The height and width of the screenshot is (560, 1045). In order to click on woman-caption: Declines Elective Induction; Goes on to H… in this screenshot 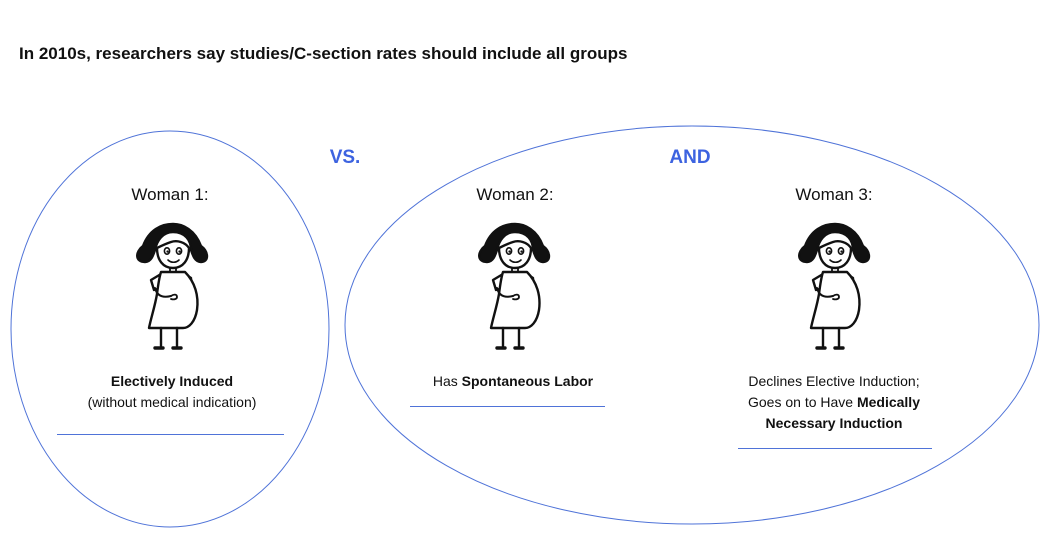, I will do `click(834, 402)`.